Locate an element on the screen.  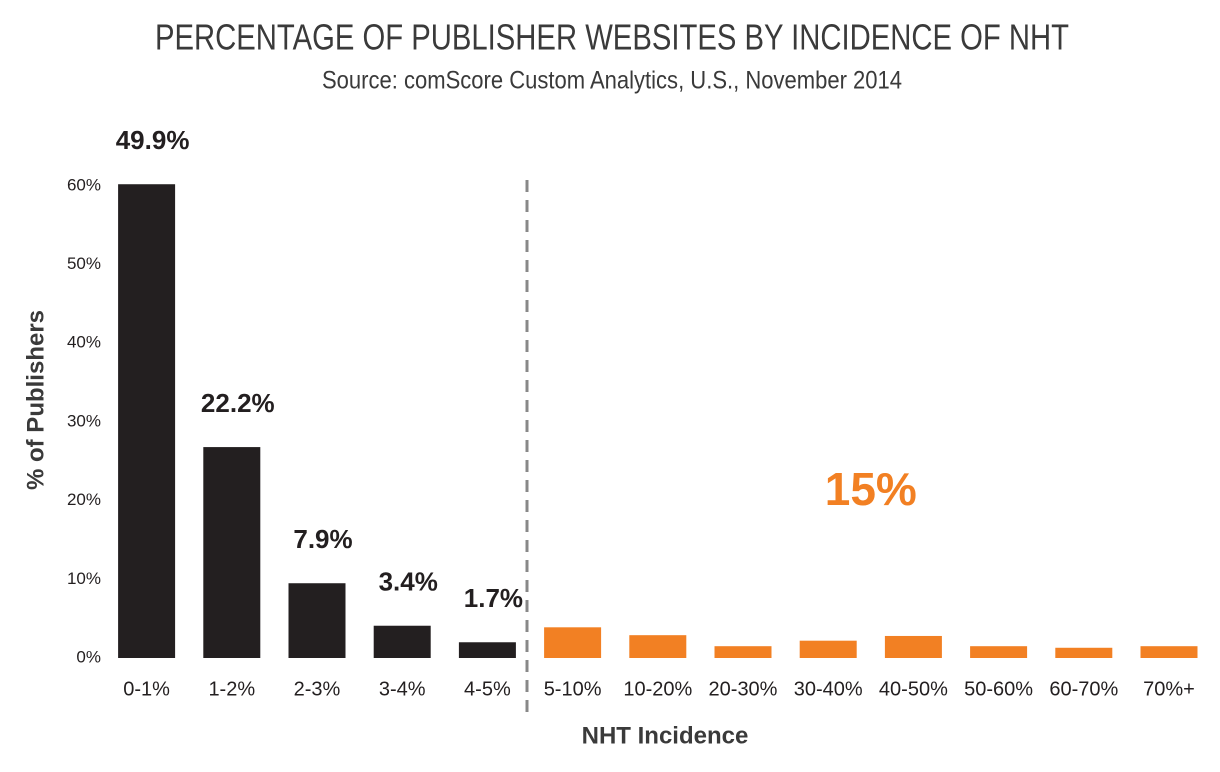
x-tick-label: 60-70% is located at coordinates (1083, 689).